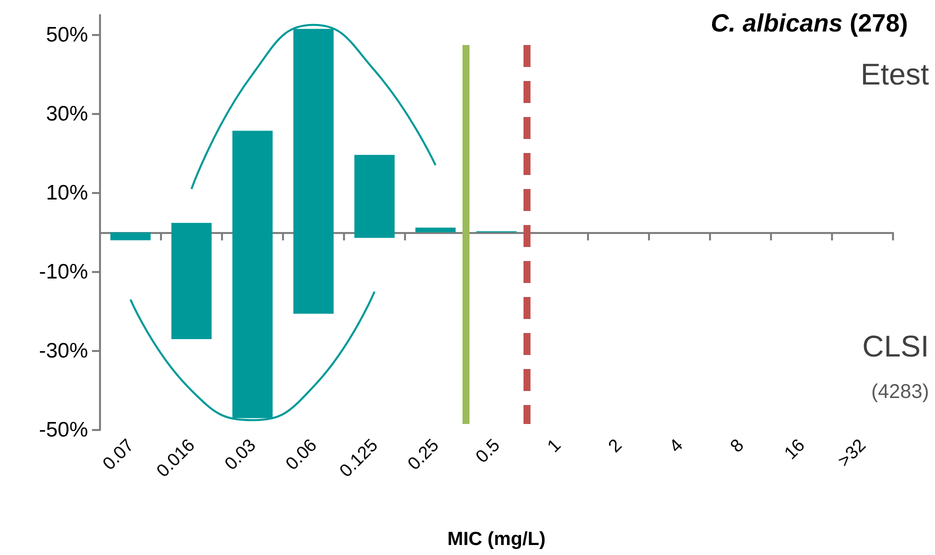 This screenshot has height=555, width=935. What do you see at coordinates (794, 449) in the screenshot?
I see `x-tick-label: 16` at bounding box center [794, 449].